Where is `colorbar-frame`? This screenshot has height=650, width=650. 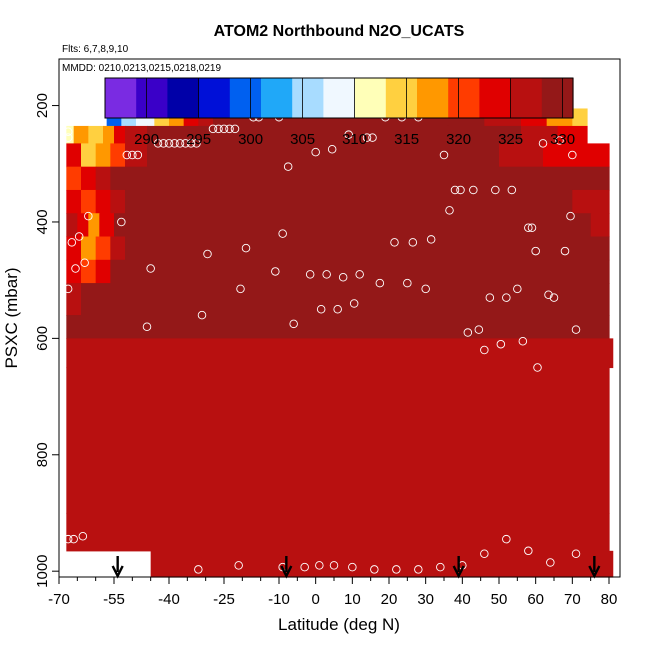 colorbar-frame is located at coordinates (339, 98).